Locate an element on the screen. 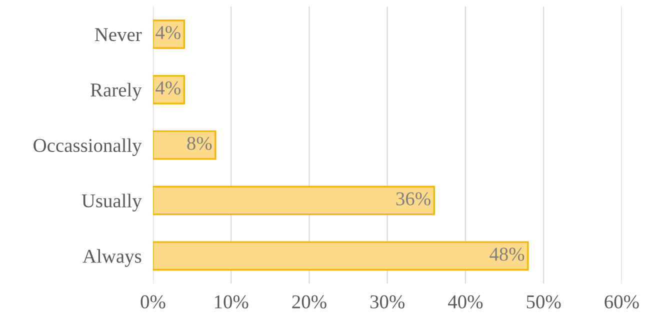 Image resolution: width=651 pixels, height=326 pixels. x-tick-label: 30% is located at coordinates (387, 301).